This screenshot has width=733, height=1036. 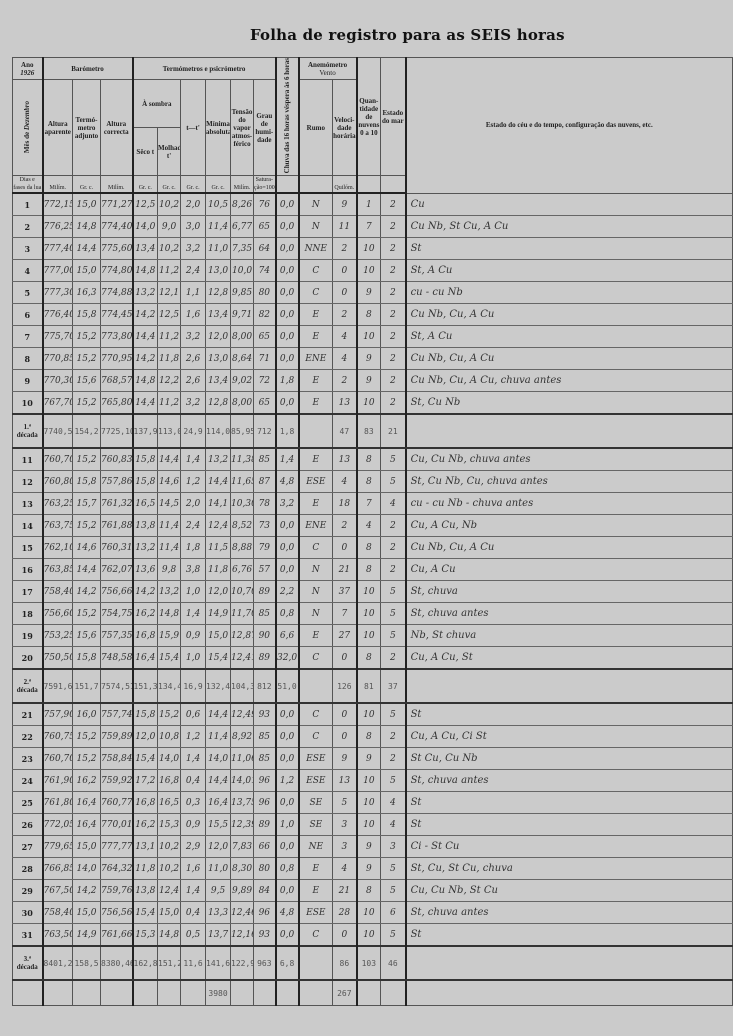 What do you see at coordinates (169, 504) in the screenshot?
I see `reading-cell: 14,5` at bounding box center [169, 504].